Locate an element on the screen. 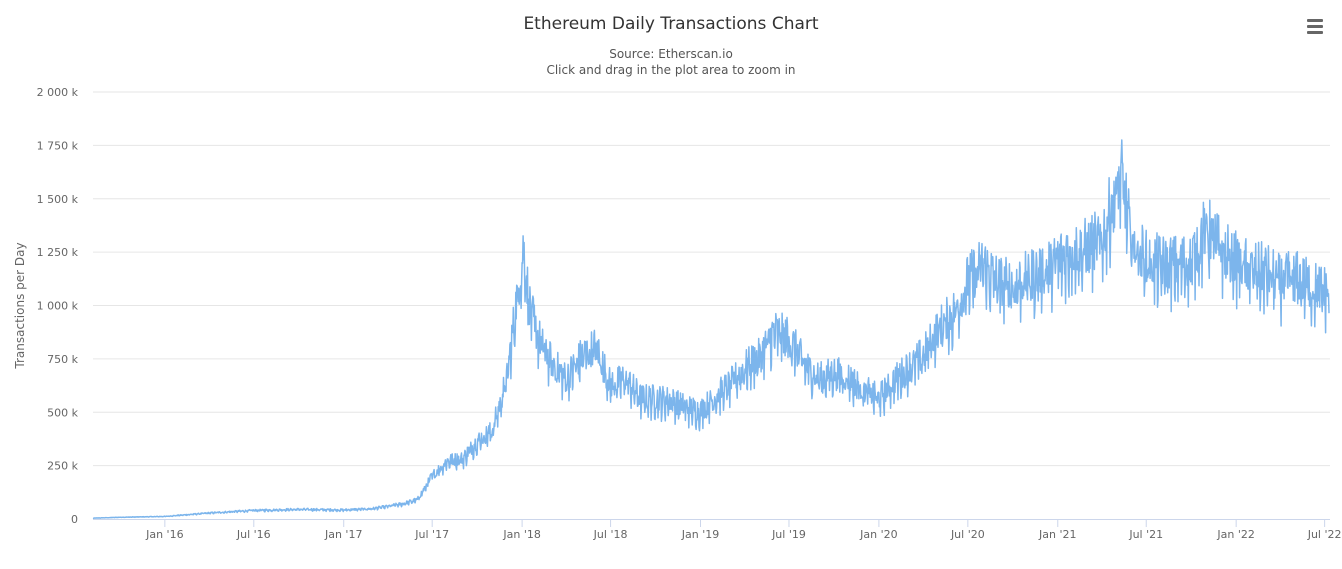 This screenshot has height=569, width=1342. x-tick-label: Jul '20 is located at coordinates (967, 534).